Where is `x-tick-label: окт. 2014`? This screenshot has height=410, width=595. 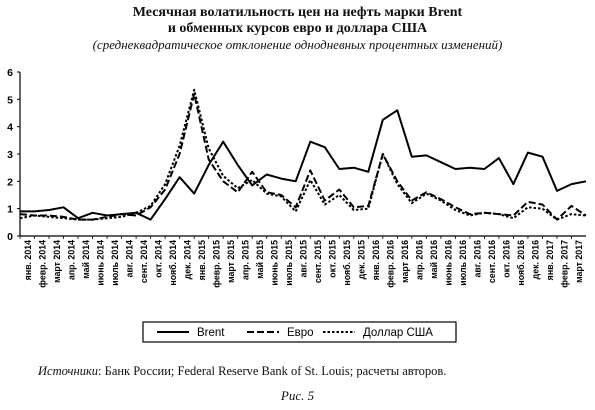
x-tick-label: окт. 2014 is located at coordinates (158, 259).